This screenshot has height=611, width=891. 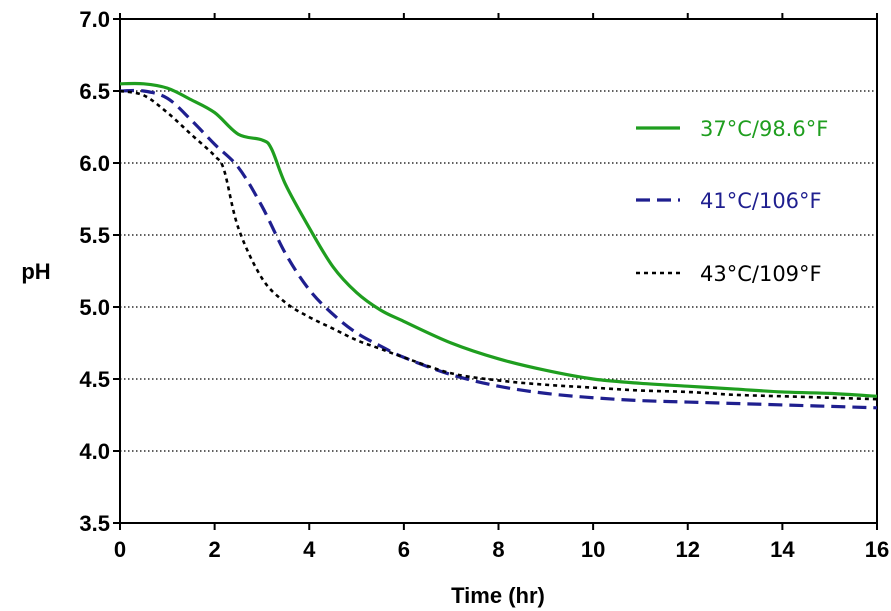 What do you see at coordinates (877, 549) in the screenshot?
I see `x-tick-label-8: 16` at bounding box center [877, 549].